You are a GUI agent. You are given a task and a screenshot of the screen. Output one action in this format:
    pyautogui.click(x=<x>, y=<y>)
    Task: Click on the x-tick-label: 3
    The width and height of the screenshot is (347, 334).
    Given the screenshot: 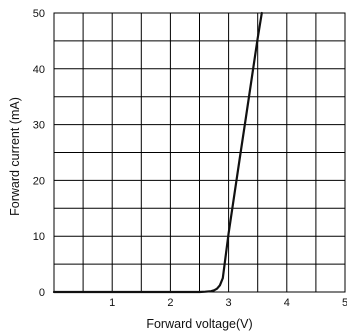 What is the action you would take?
    pyautogui.click(x=229, y=303)
    